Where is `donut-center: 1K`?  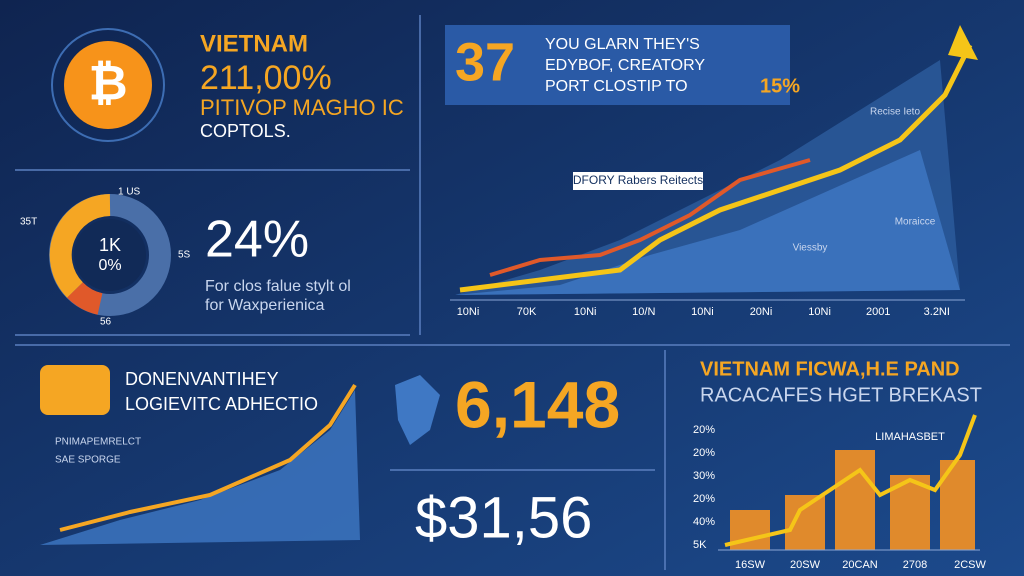
donut-center: 1K is located at coordinates (110, 245).